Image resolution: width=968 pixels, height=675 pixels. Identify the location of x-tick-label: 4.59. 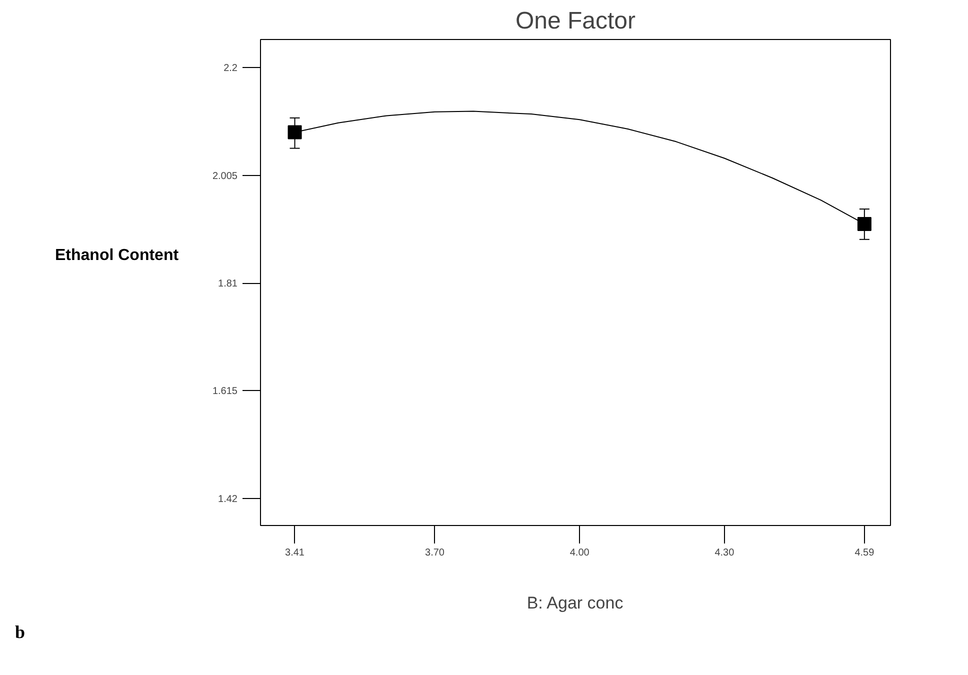
(864, 553).